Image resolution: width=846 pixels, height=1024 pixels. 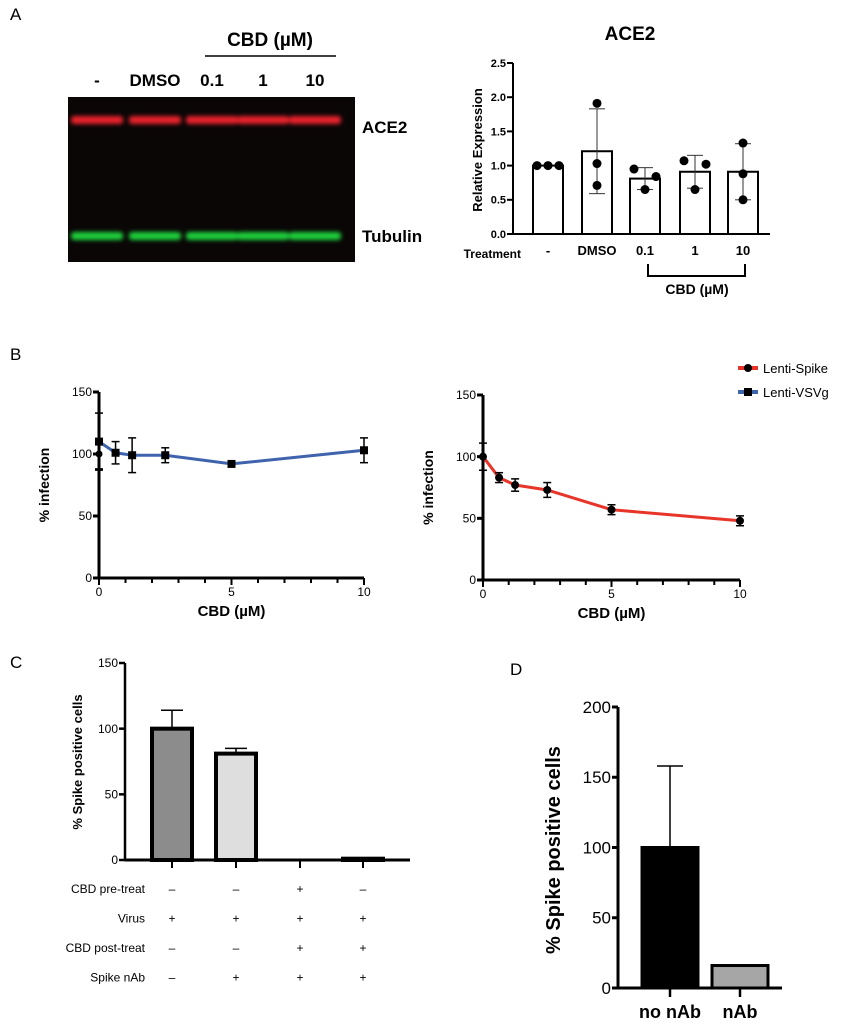 I want to click on condition-label: CBD pre-treat, so click(x=108, y=889).